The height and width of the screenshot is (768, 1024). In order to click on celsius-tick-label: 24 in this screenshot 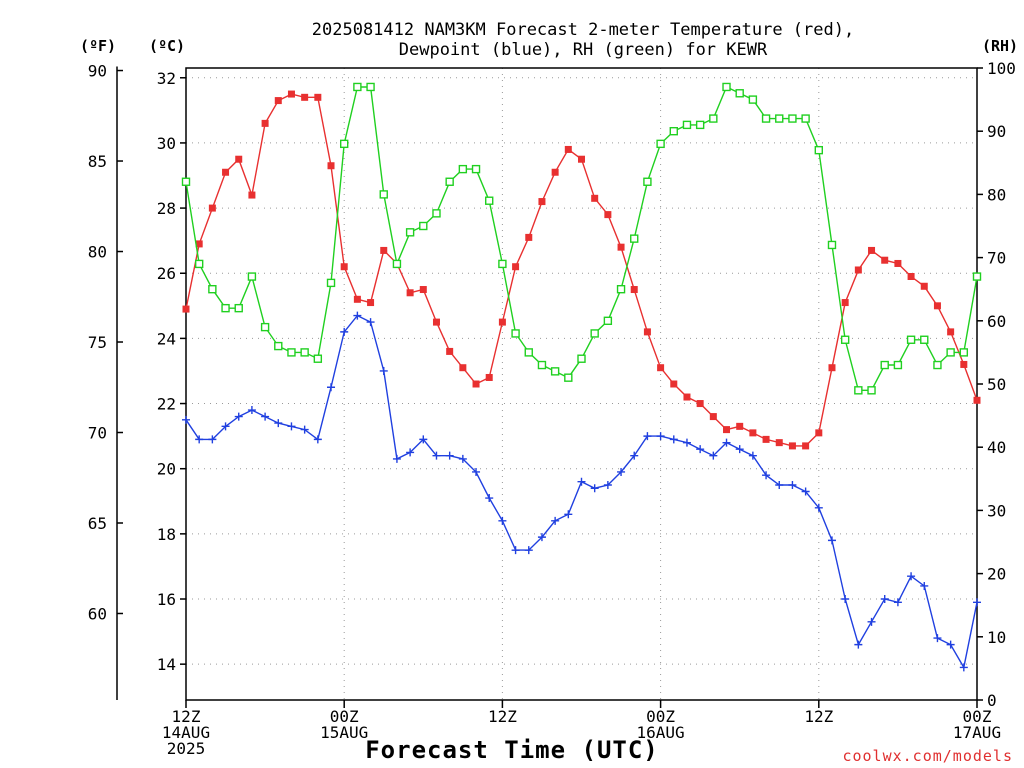, I will do `click(166, 338)`.